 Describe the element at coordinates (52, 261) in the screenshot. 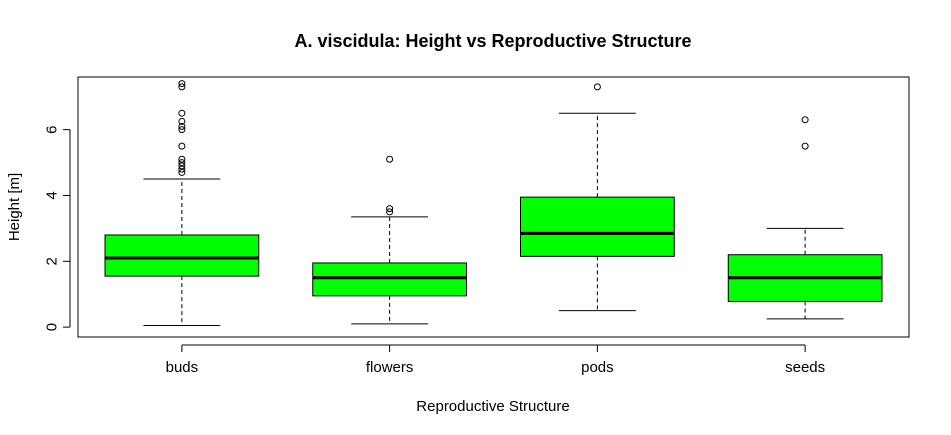

I see `y-tick-label: 2` at that location.